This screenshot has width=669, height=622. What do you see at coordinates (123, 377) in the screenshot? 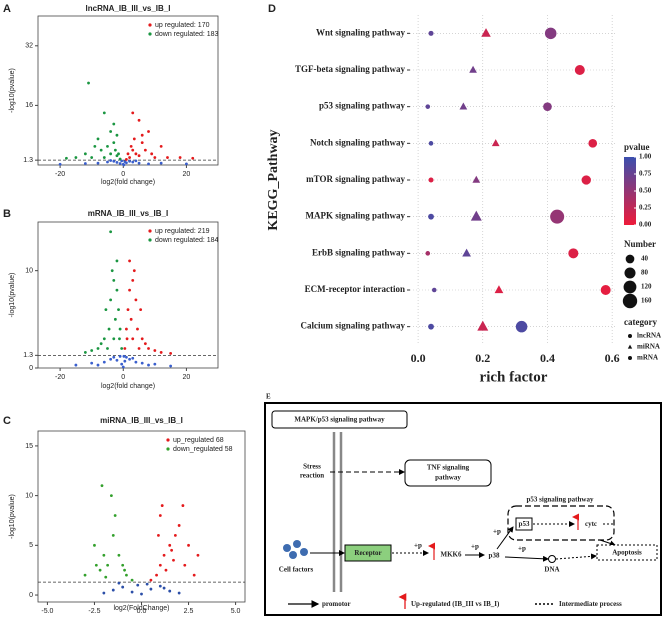
I see `x-tick-label: 0` at bounding box center [123, 377].